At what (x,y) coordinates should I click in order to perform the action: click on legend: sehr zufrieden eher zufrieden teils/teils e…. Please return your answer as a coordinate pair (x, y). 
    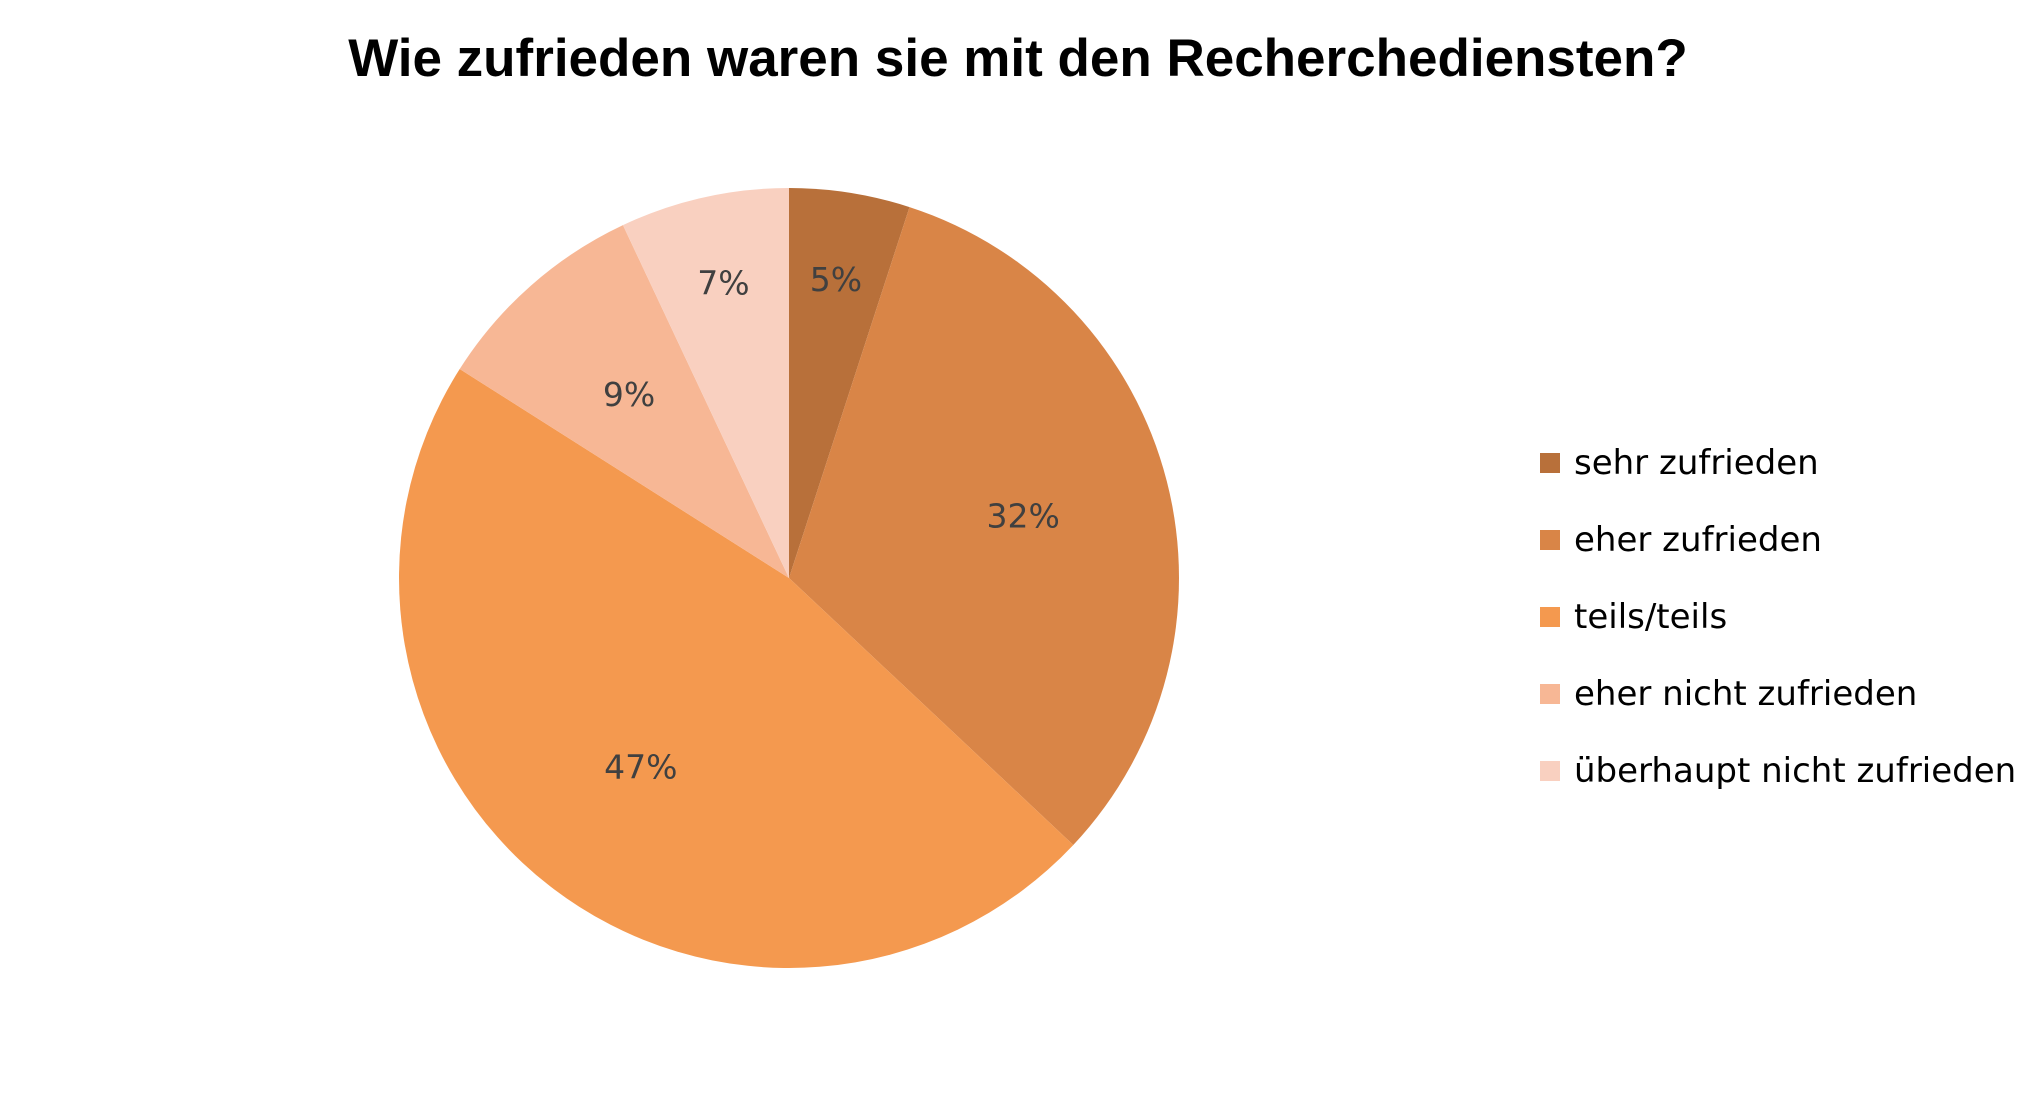
    Looking at the image, I should click on (1778, 616).